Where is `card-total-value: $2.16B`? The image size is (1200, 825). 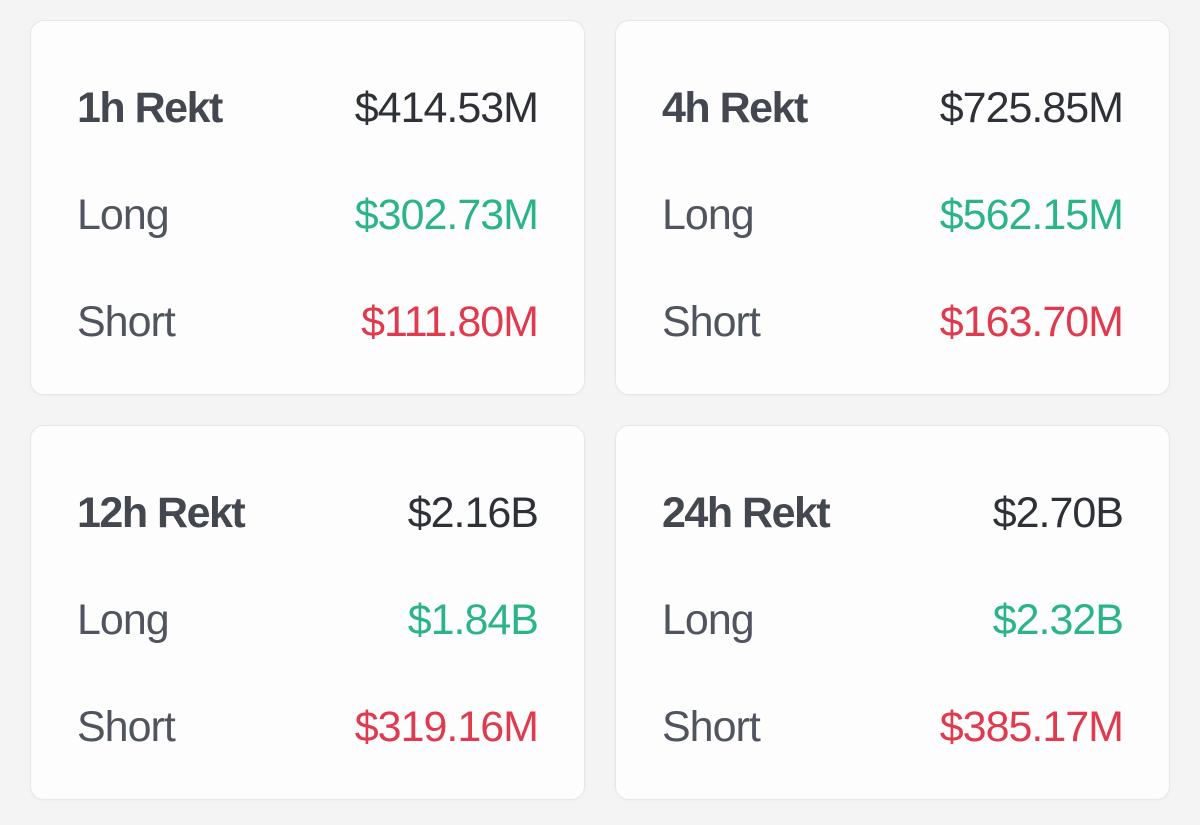
card-total-value: $2.16B is located at coordinates (473, 513).